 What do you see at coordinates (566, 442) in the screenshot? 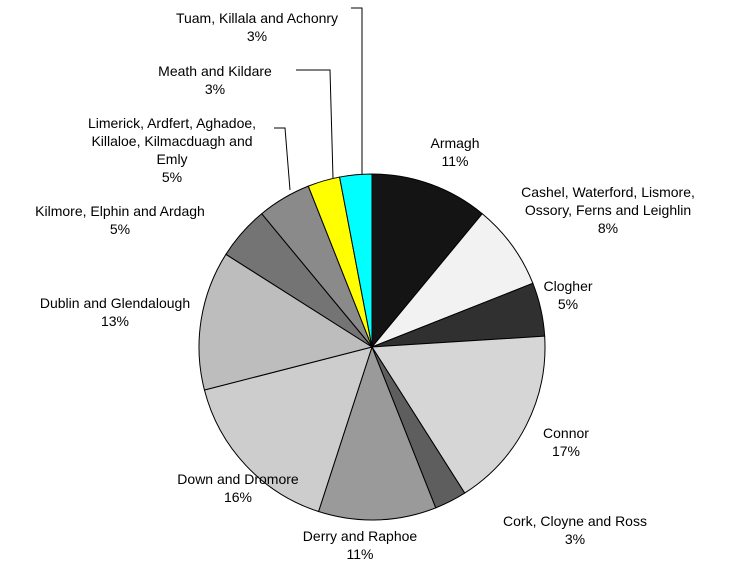
I see `slice-label: Connor 17%` at bounding box center [566, 442].